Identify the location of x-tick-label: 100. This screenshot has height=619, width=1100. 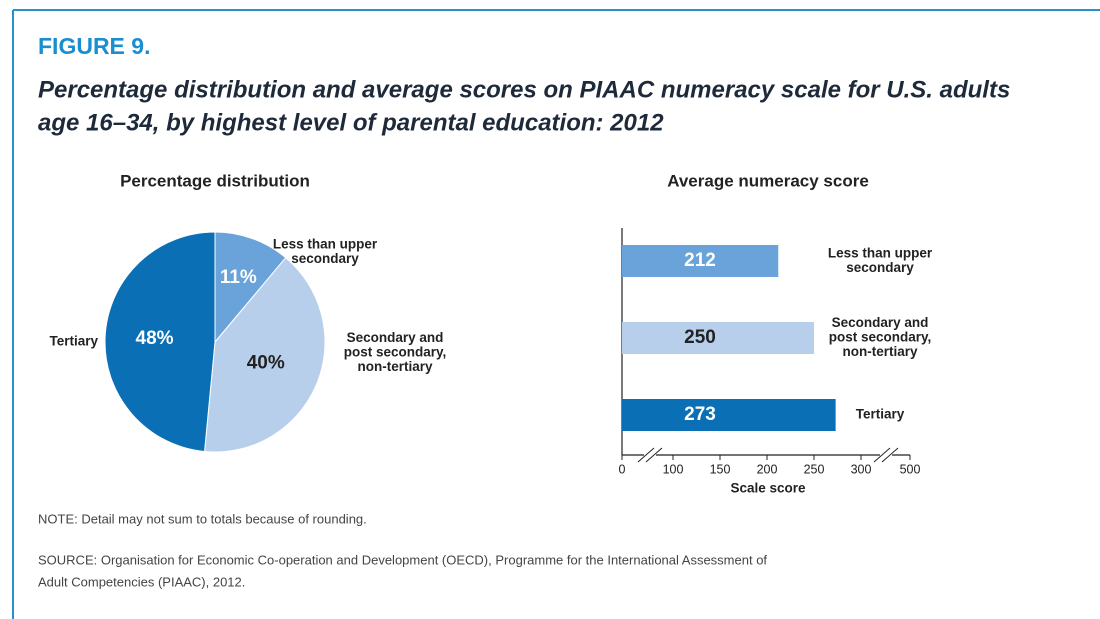
(673, 469).